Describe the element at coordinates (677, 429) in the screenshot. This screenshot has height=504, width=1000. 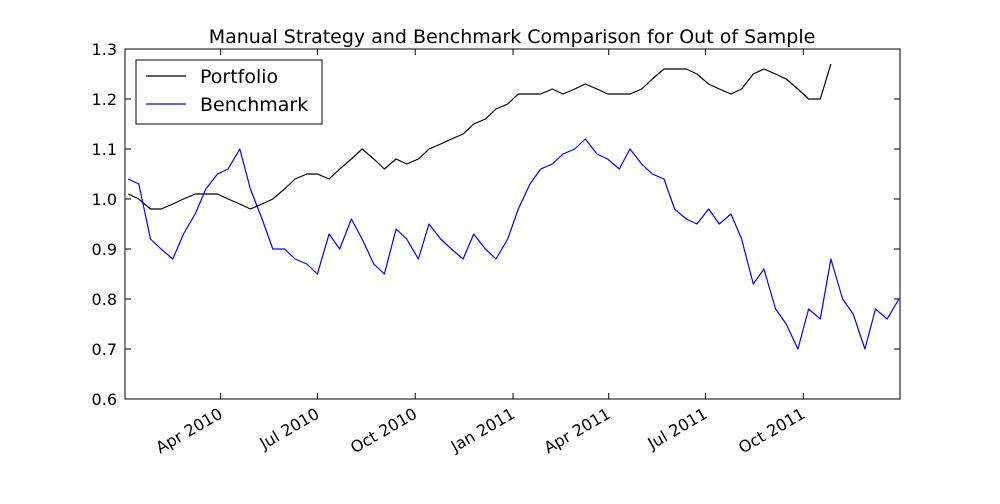
I see `x-tick-label: Jul 2011` at that location.